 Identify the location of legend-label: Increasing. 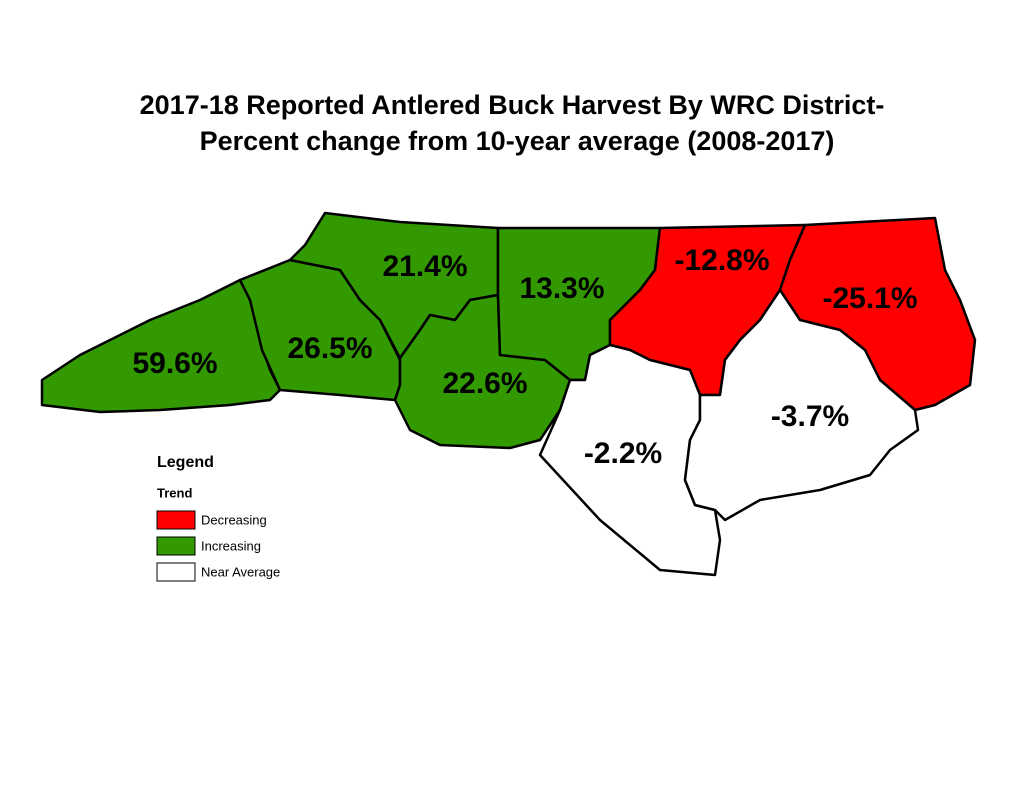
(231, 545).